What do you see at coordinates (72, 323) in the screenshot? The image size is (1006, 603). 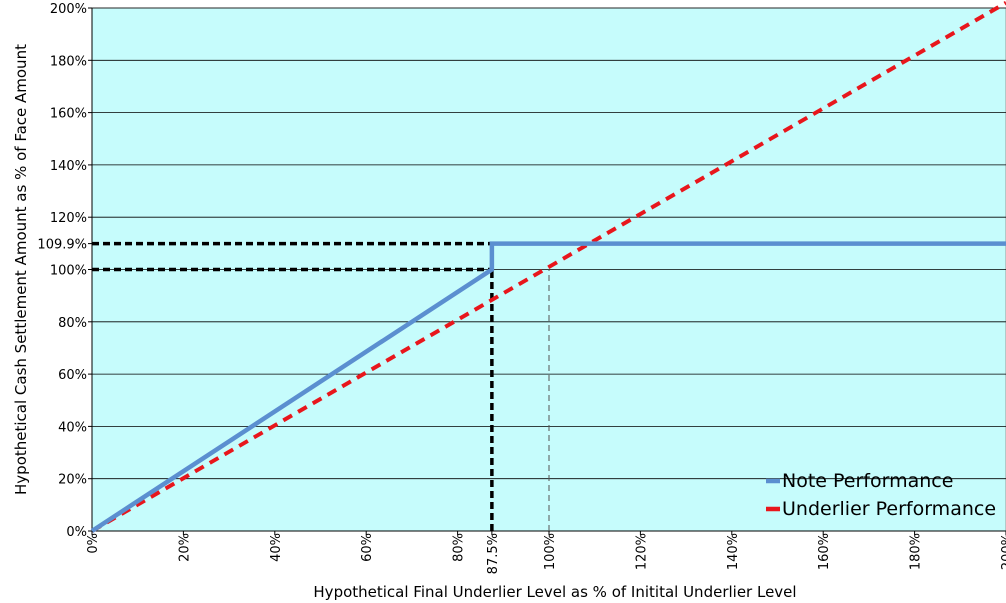 I see `y-tick-label: 80%` at bounding box center [72, 323].